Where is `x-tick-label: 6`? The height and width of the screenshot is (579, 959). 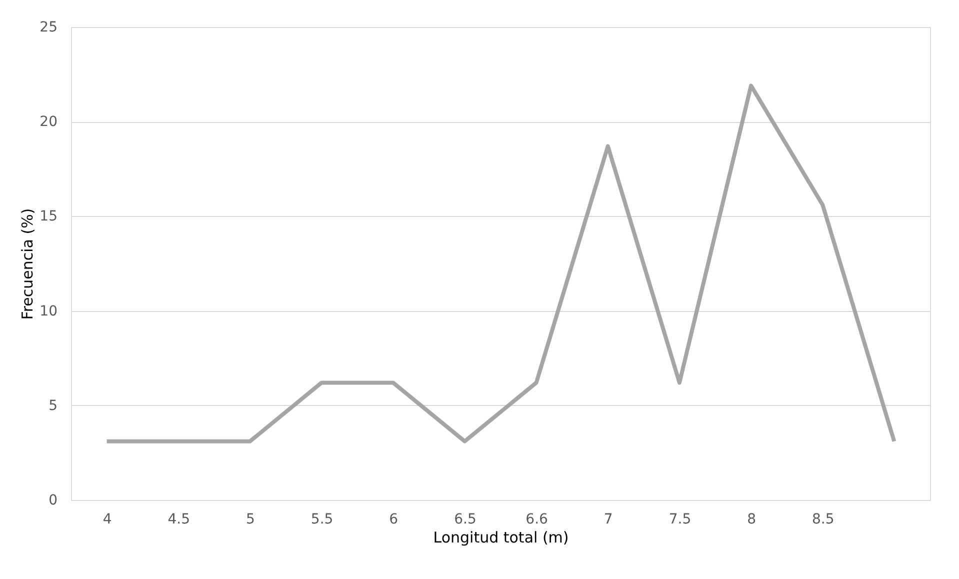
x-tick-label: 6 is located at coordinates (393, 520).